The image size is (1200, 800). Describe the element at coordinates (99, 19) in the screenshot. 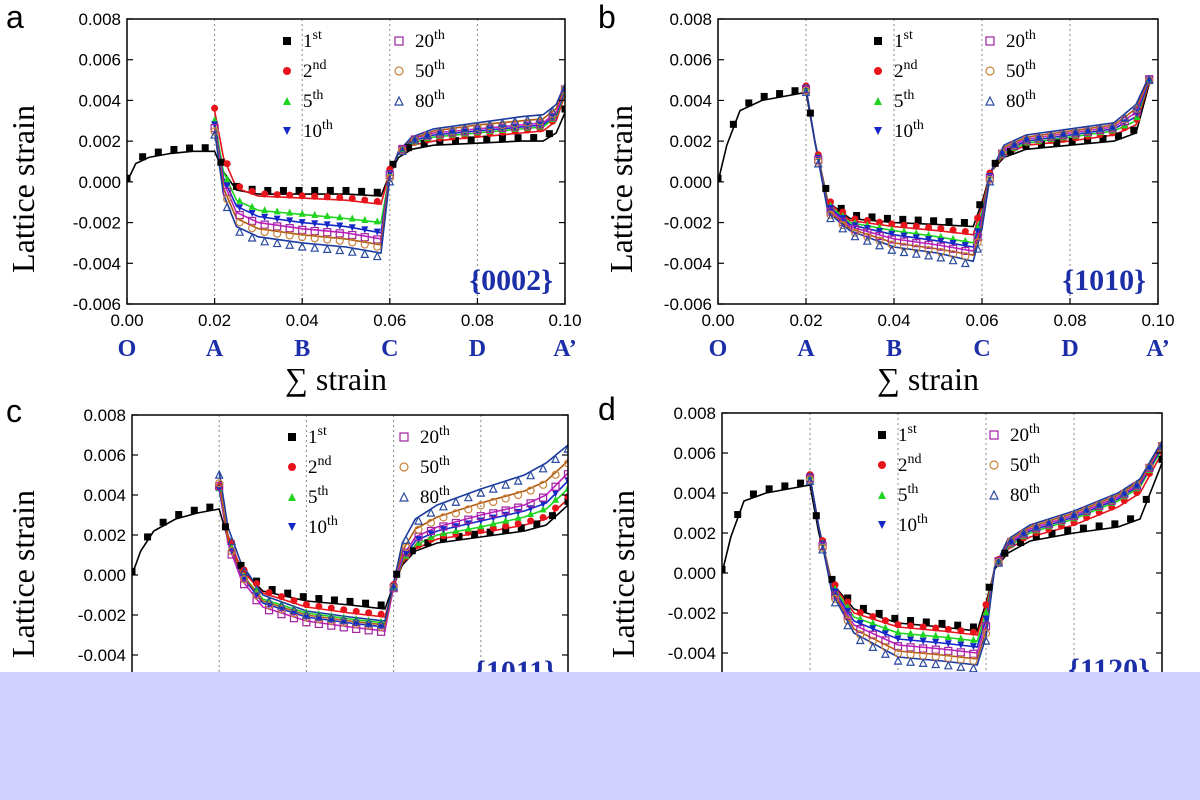

I see `y-tick-label: 0.008` at that location.